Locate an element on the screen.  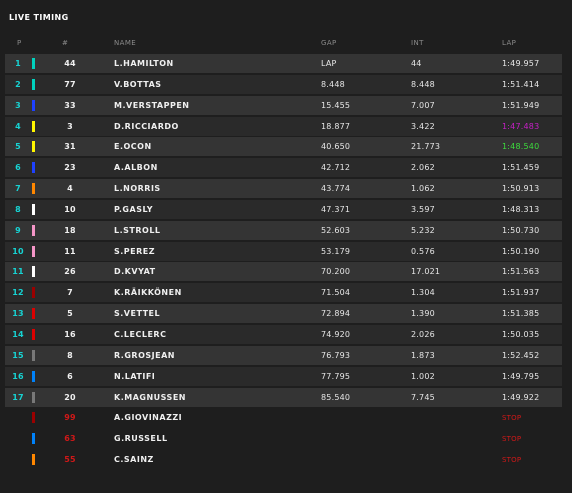
table-row: 7 4 L.NORRIS 43.774 1.062 1:50.913 is located at coordinates (283, 189).